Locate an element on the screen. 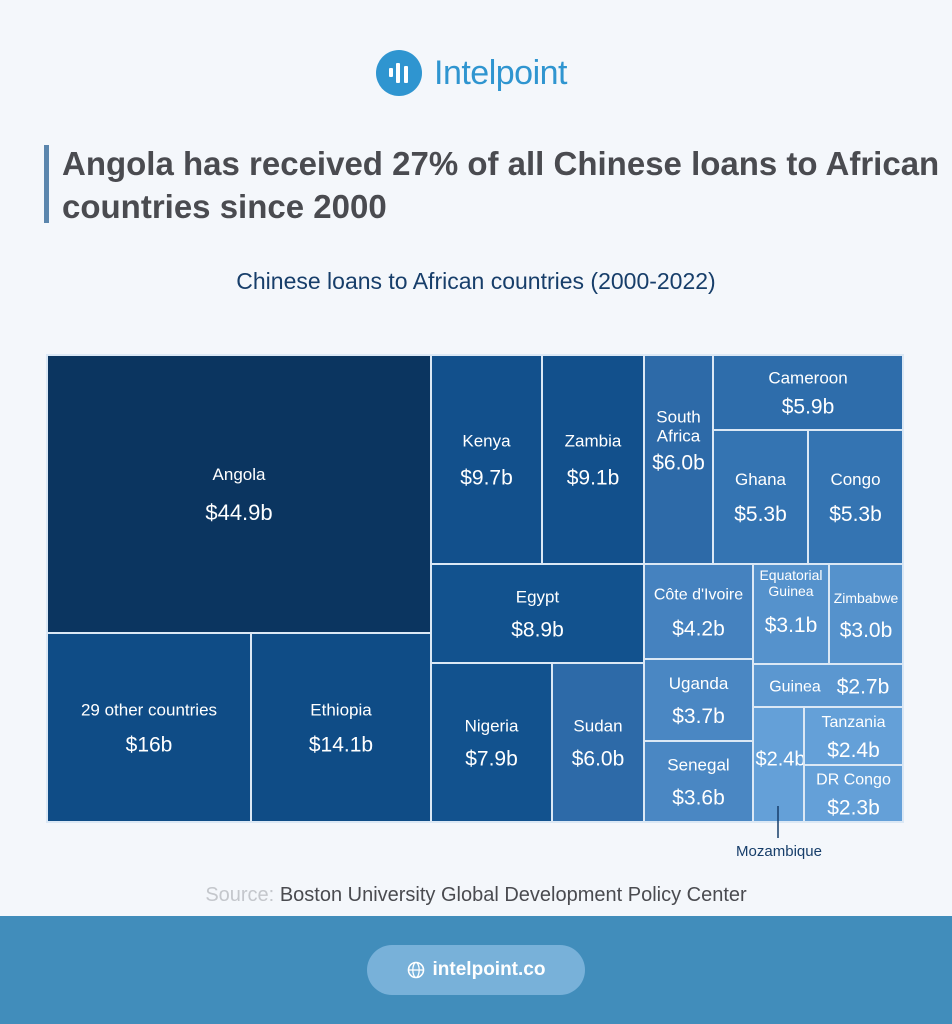 This screenshot has height=1024, width=952. cell-value: $3.6b is located at coordinates (698, 798).